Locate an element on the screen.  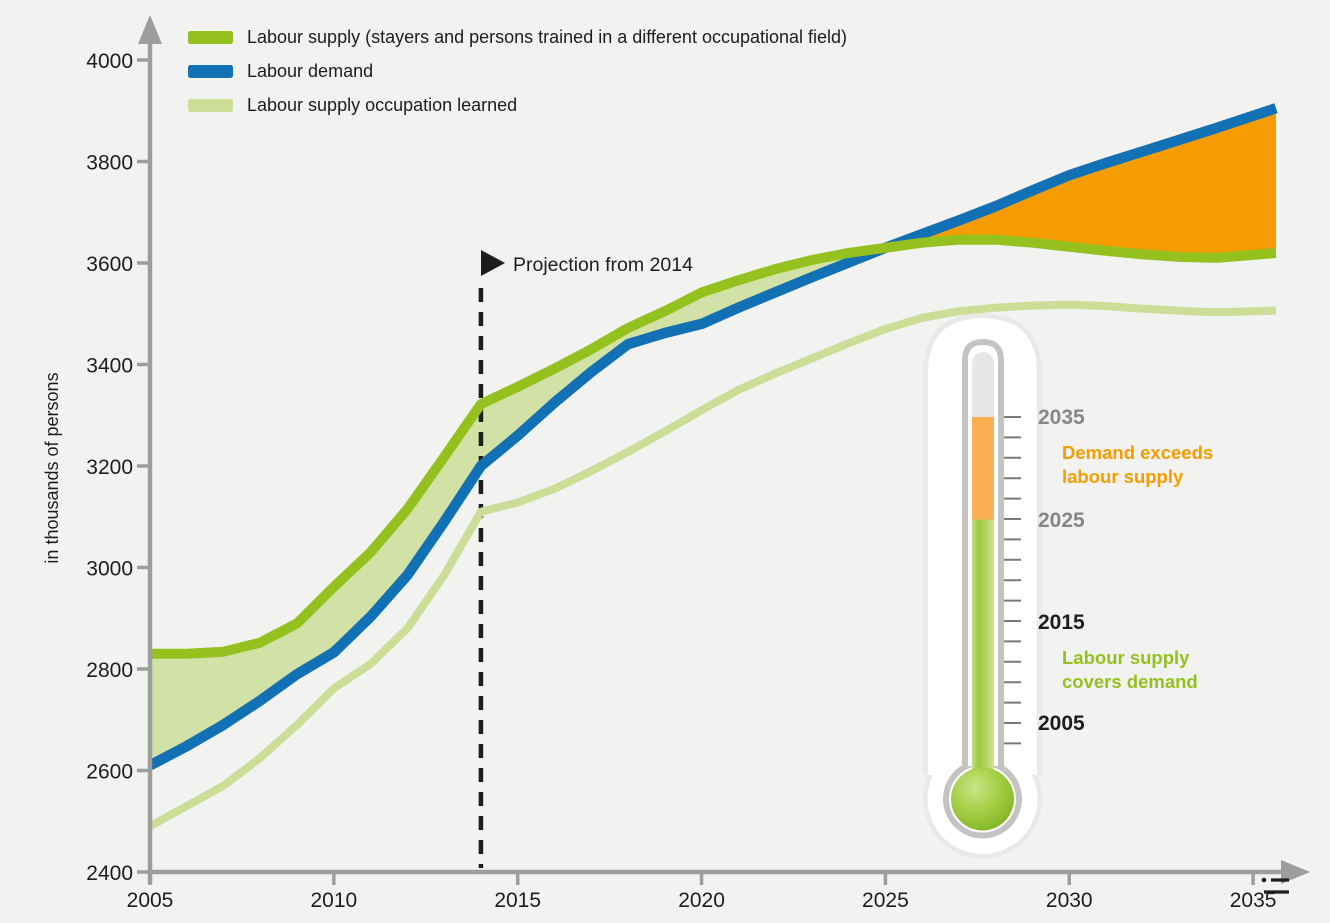
thermo-label-2025: 2025 is located at coordinates (1061, 520).